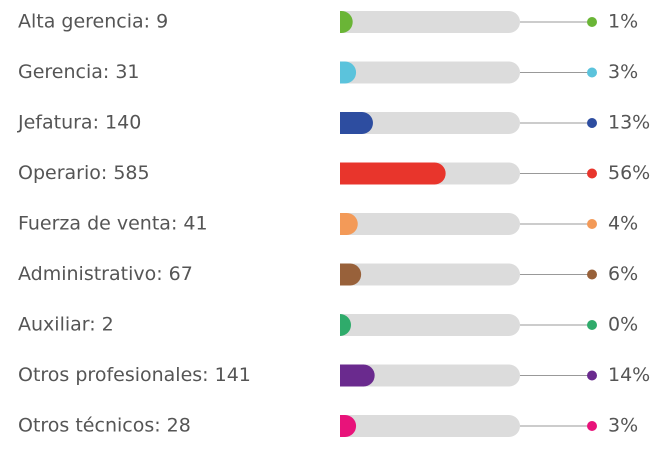 This screenshot has height=465, width=662. Describe the element at coordinates (113, 224) in the screenshot. I see `row-label: Fuerza de venta: 41` at that location.